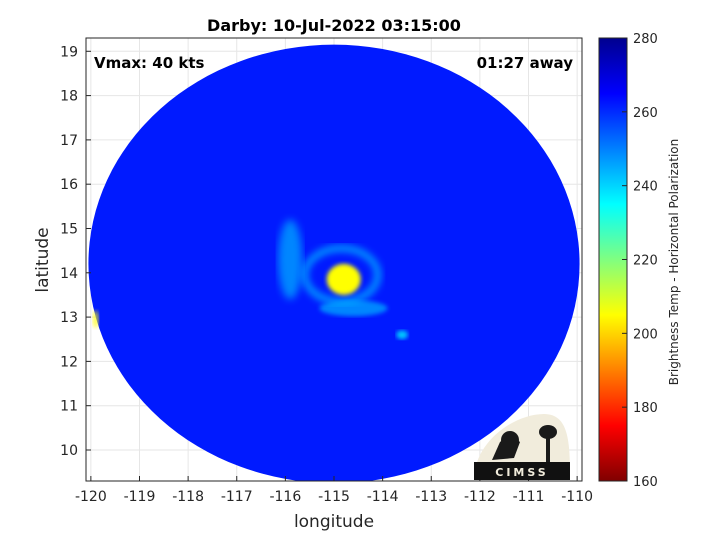  What do you see at coordinates (69, 52) in the screenshot?
I see `y-tick-label: 19` at bounding box center [69, 52].